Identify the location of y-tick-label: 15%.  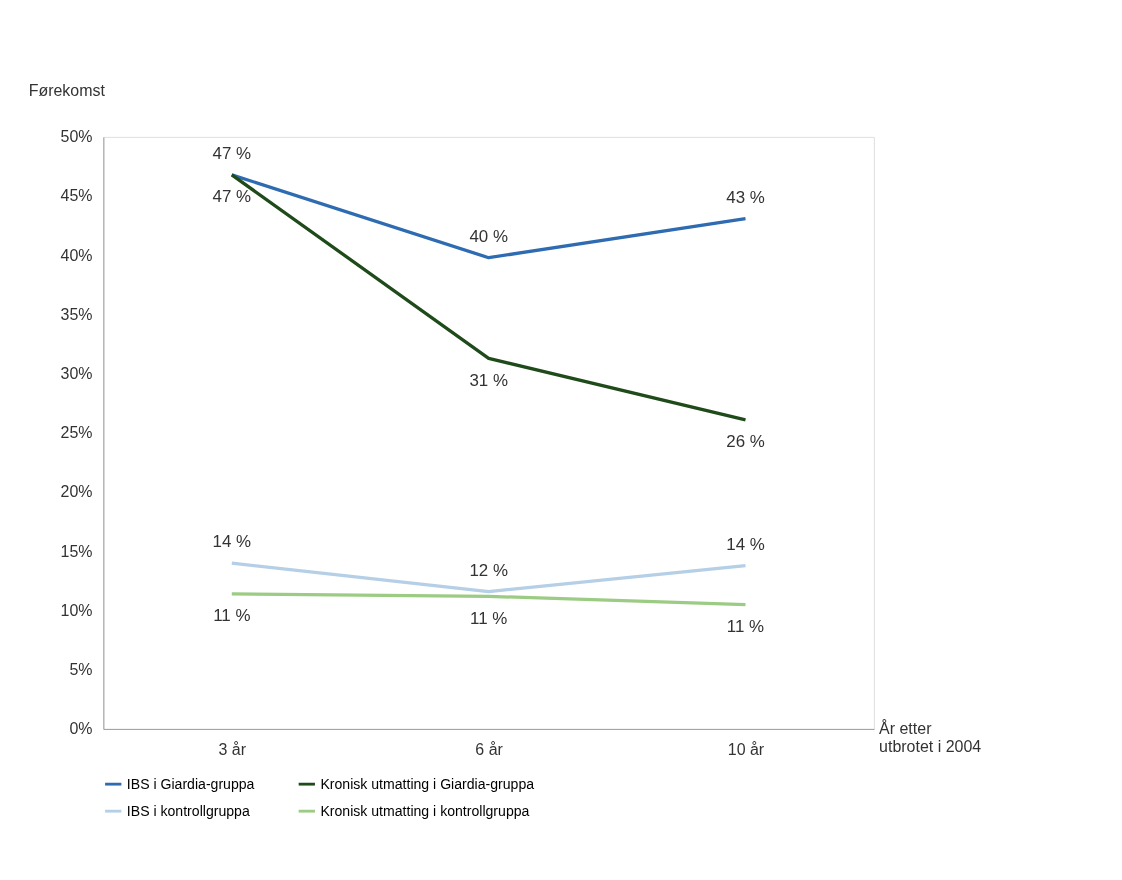
(76, 551).